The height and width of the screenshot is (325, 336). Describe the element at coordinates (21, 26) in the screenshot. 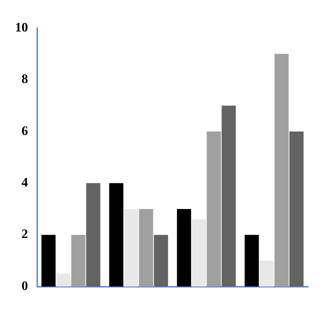

I see `y-tick-label: 10` at that location.